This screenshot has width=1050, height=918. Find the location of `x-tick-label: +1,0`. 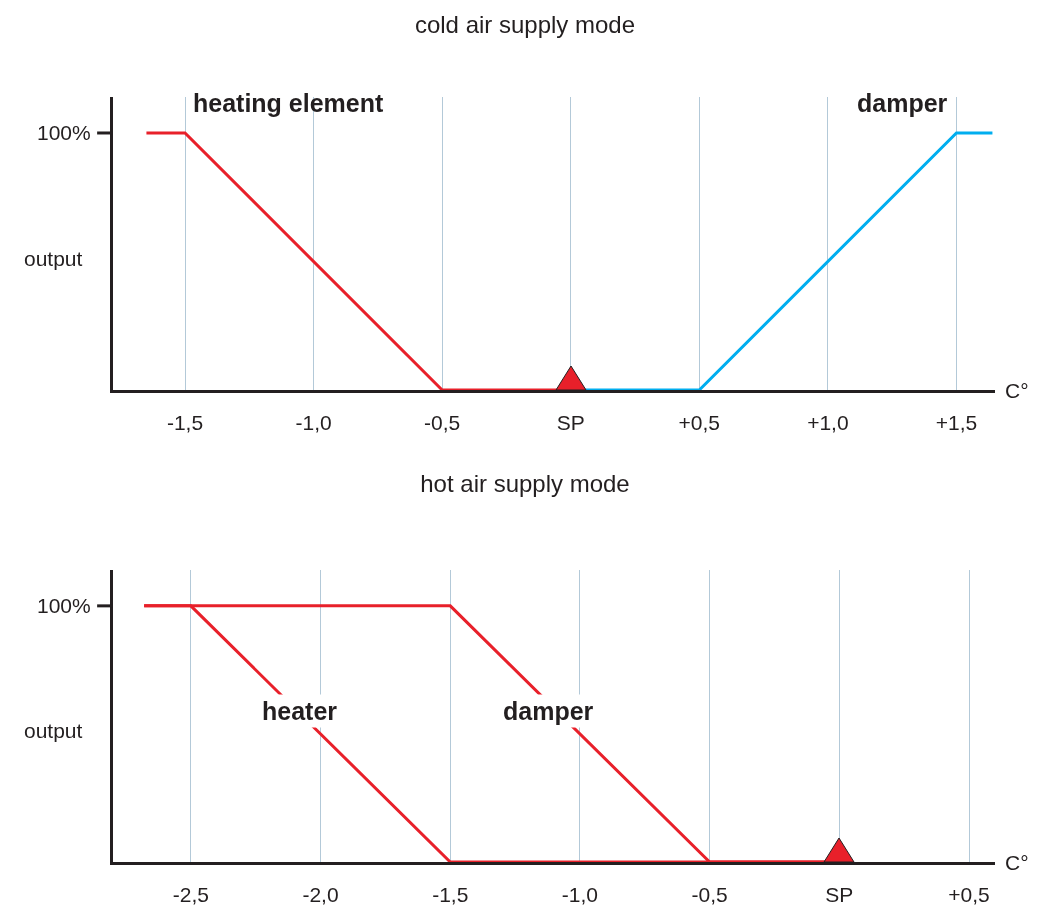

x-tick-label: +1,0 is located at coordinates (828, 423).